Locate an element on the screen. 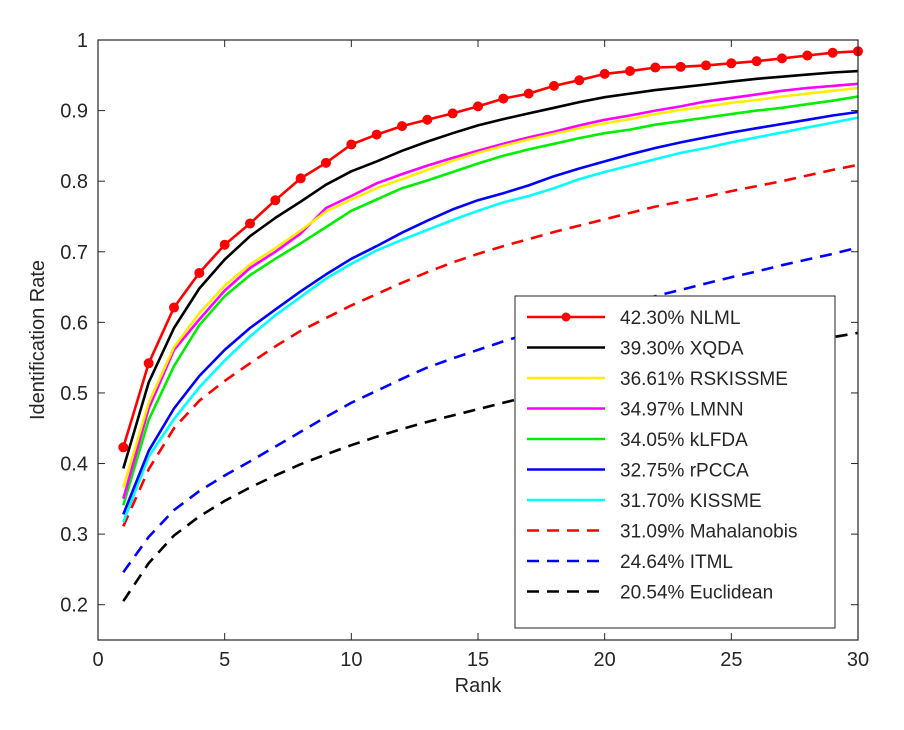 Image resolution: width=904 pixels, height=730 pixels. y-tick-label: 1 is located at coordinates (82, 41).